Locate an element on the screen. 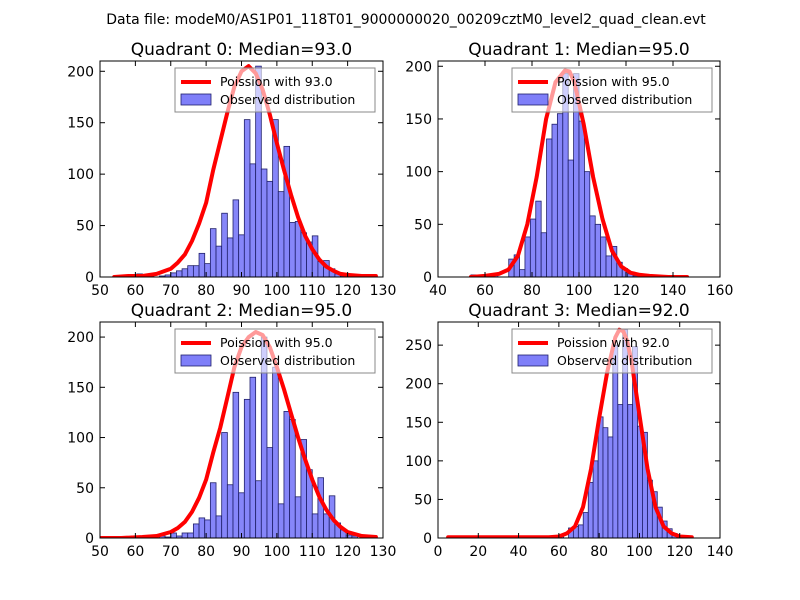 The image size is (800, 600). legend-label-poisson: Poission with 92.0 is located at coordinates (613, 342).